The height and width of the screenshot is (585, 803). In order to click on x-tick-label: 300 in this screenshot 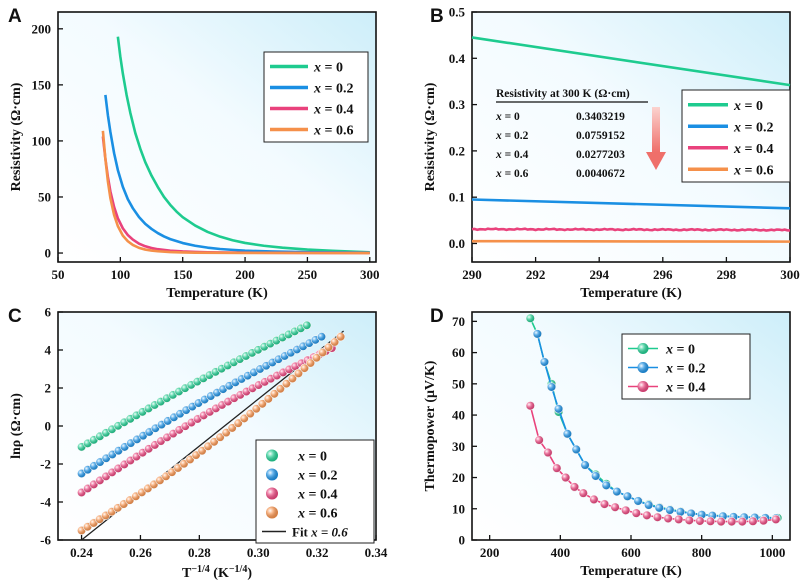, I will do `click(370, 274)`.